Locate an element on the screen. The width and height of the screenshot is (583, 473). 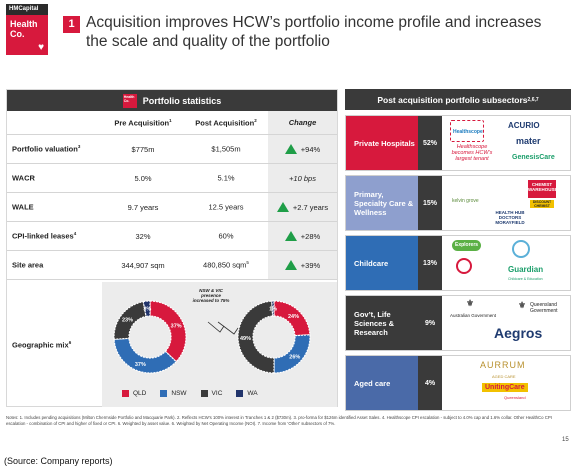
healthscope-note: Healthscope becomes HCW’s largest tenant is located at coordinates (472, 153).